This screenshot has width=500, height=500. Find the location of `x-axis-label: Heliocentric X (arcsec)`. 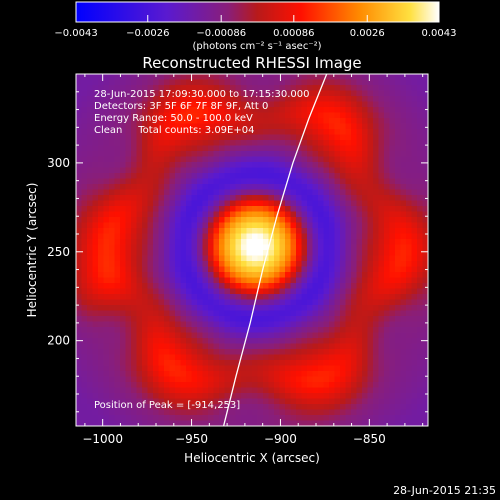

x-axis-label: Heliocentric X (arcsec) is located at coordinates (252, 458).